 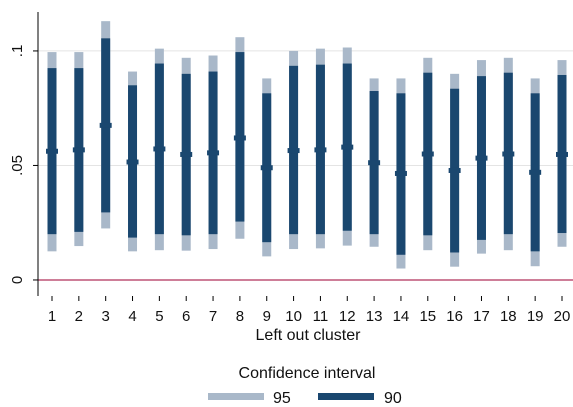 I want to click on point-estimates, so click(x=307, y=149).